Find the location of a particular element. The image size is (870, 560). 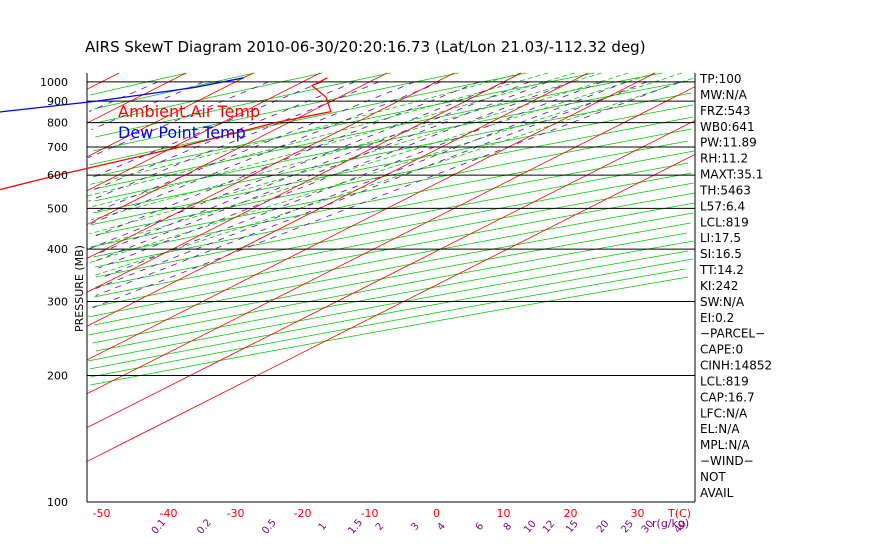

pressure-tick-label: 100 is located at coordinates (57, 502).